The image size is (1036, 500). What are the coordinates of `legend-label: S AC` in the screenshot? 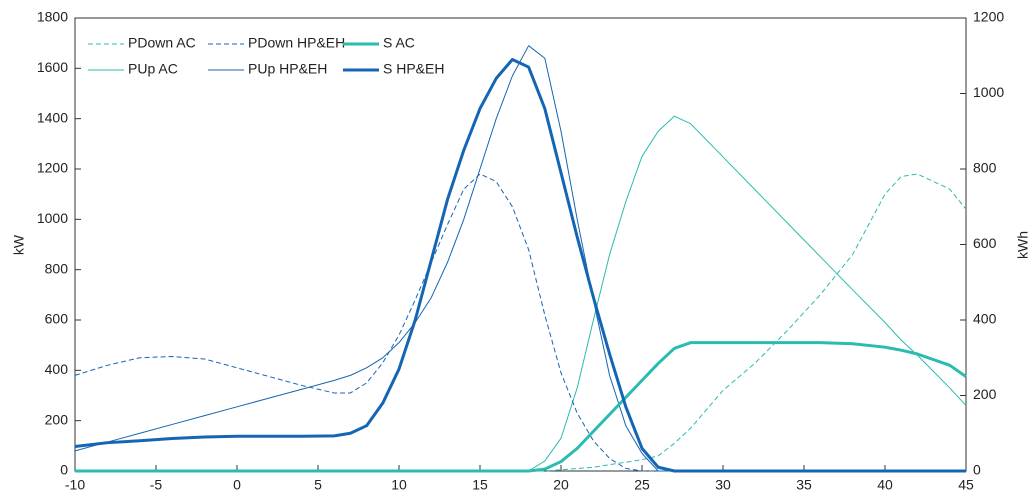 It's located at (399, 43).